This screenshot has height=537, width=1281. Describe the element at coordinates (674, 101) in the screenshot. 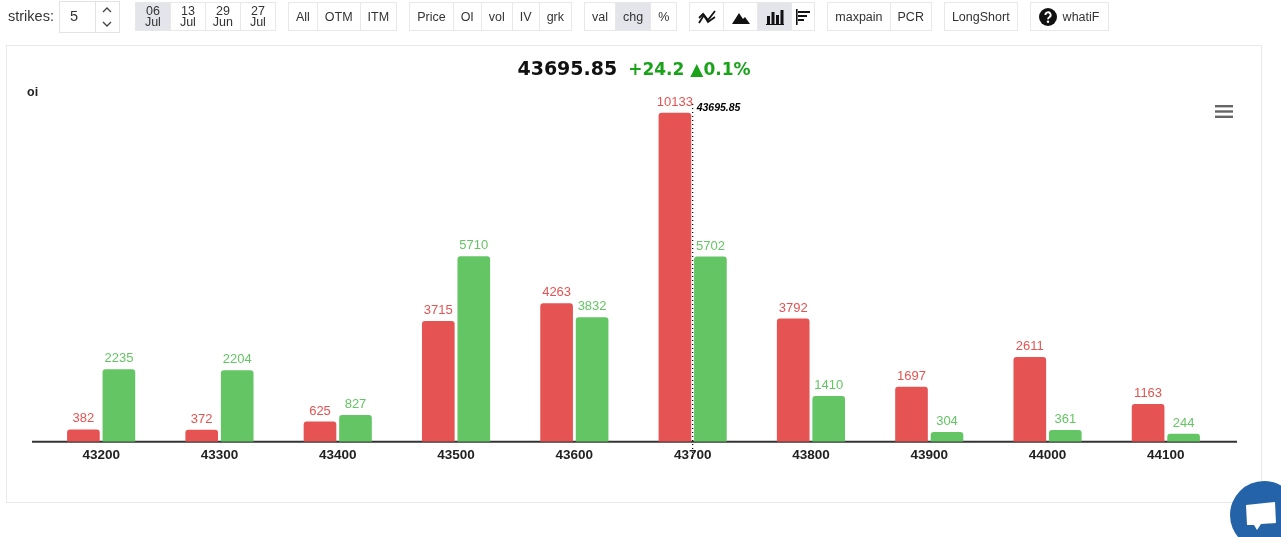

I see `data-label: 10133` at that location.